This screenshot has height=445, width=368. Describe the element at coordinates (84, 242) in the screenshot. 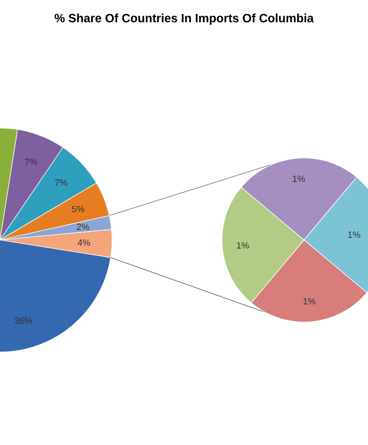

I see `data-label: 4%` at that location.